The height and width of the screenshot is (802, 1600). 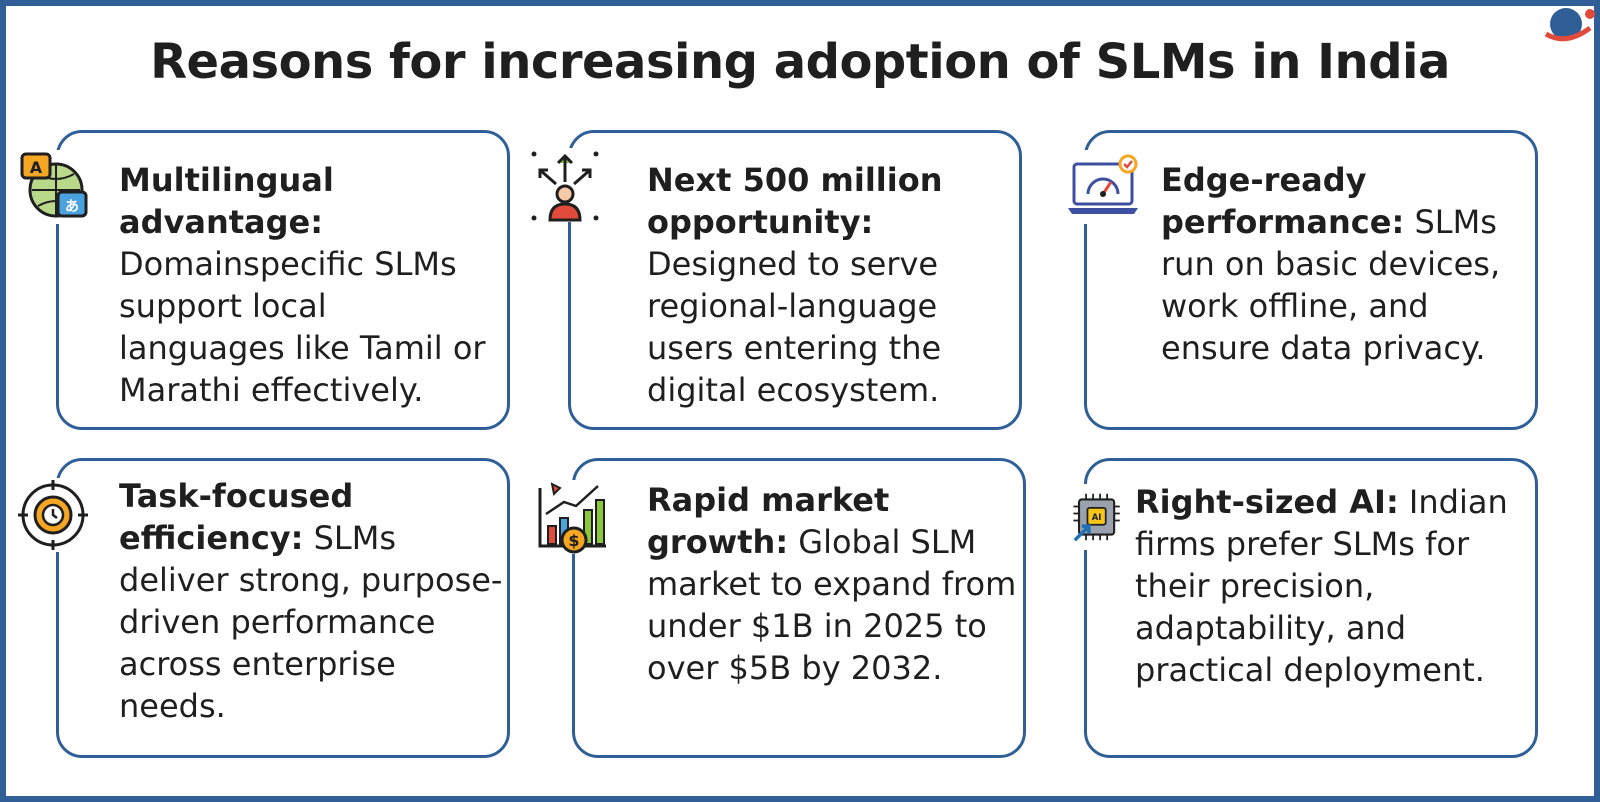 What do you see at coordinates (1568, 28) in the screenshot?
I see `brand-logo-icon` at bounding box center [1568, 28].